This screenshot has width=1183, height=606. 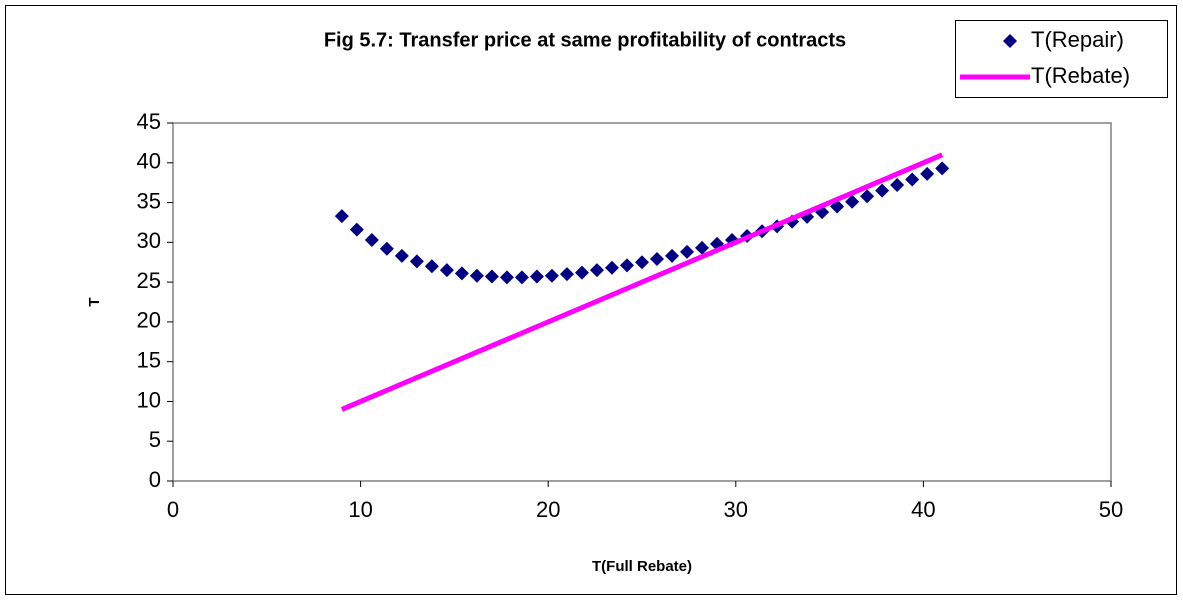 What do you see at coordinates (548, 509) in the screenshot?
I see `x-tick-label: 20` at bounding box center [548, 509].